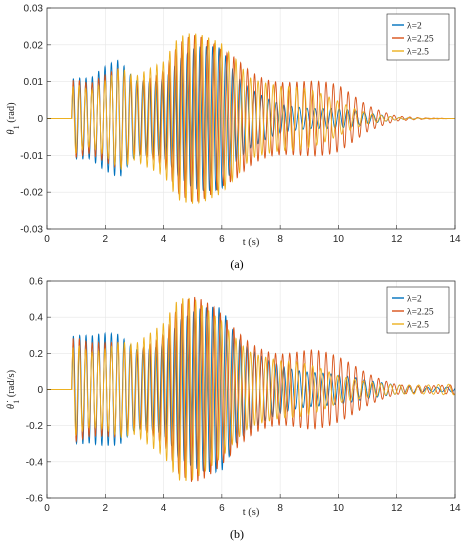  Describe the element at coordinates (36, 282) in the screenshot. I see `y-tick-label: 0.6` at that location.